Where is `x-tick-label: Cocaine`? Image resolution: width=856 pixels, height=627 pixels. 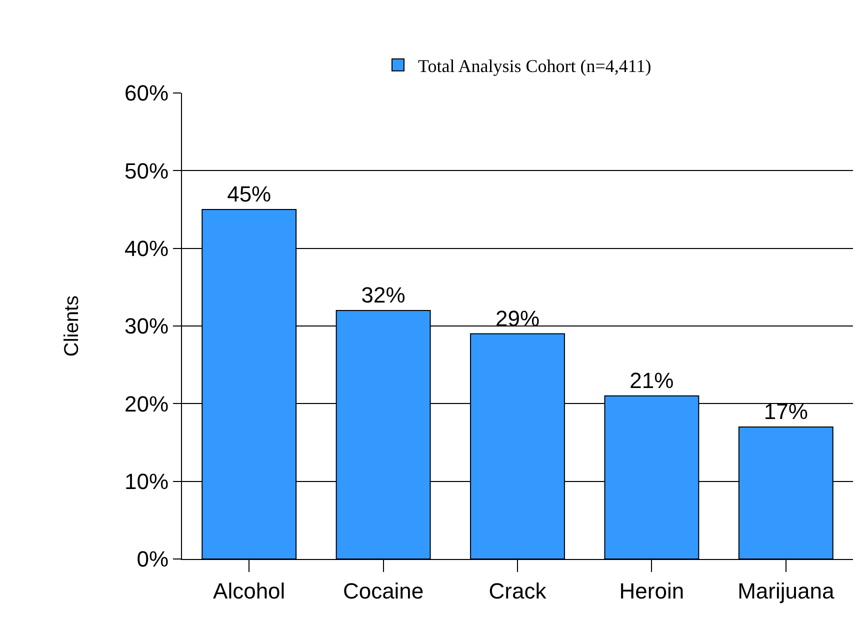
x-tick-label: Cocaine is located at coordinates (383, 591).